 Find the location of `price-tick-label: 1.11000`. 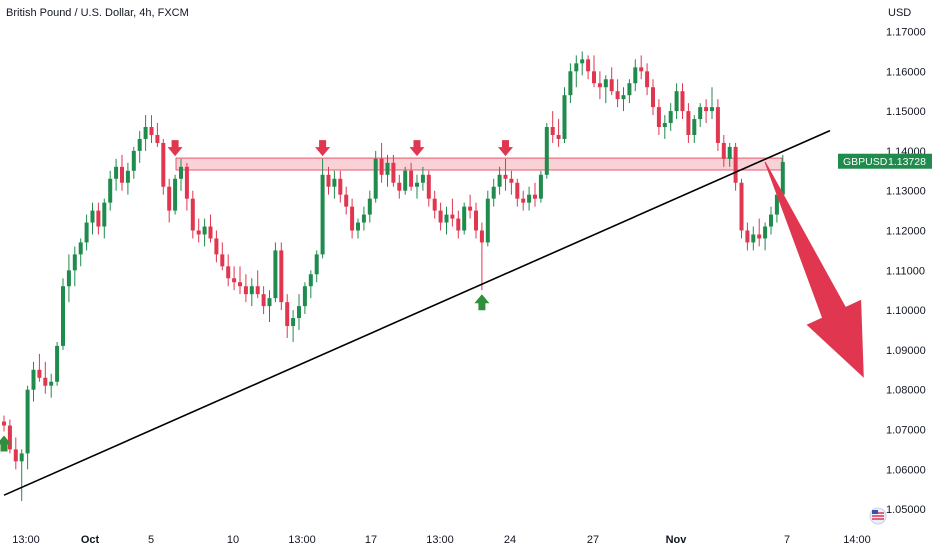

price-tick-label: 1.11000 is located at coordinates (905, 271).